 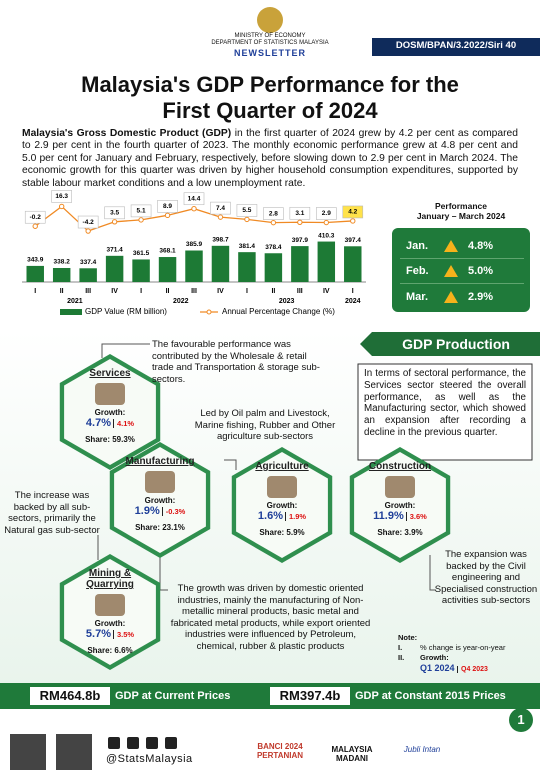 I want to click on growth-label: 3.5, so click(x=114, y=213).